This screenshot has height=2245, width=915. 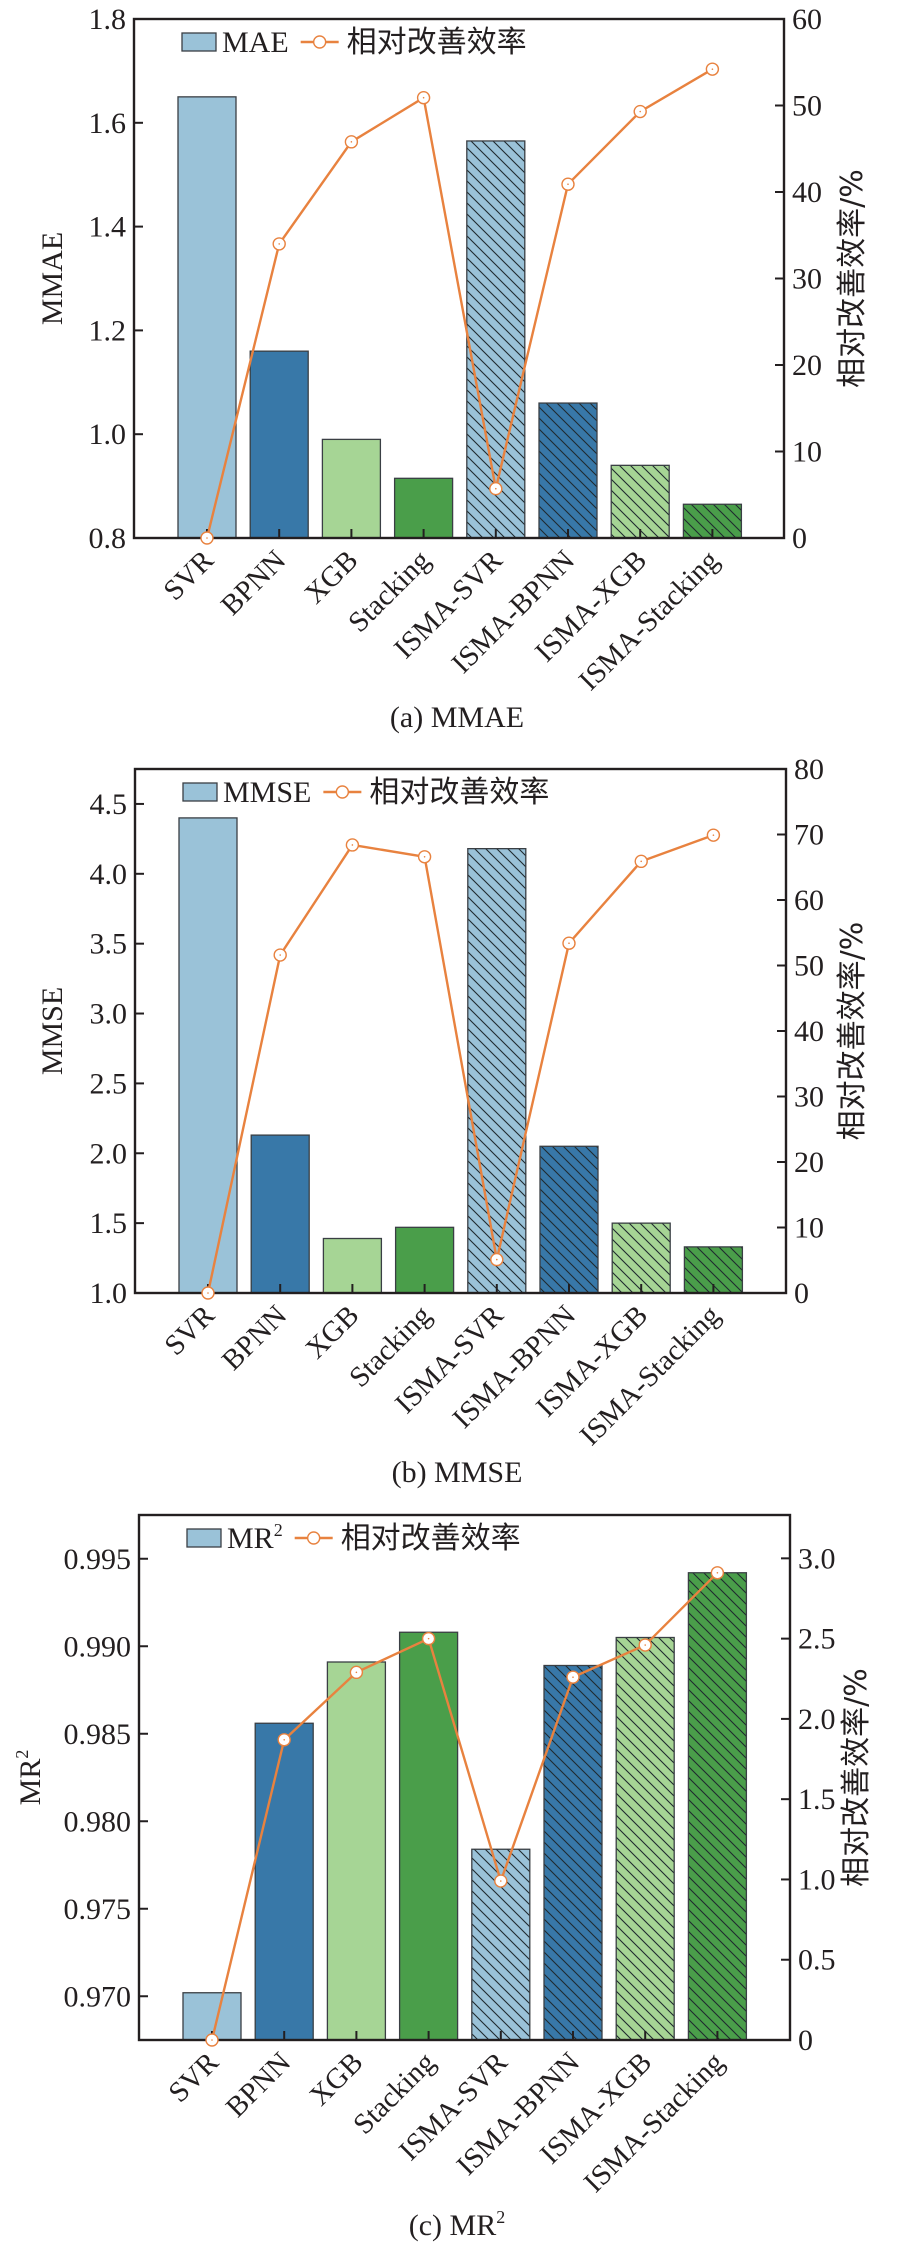 What do you see at coordinates (98, 1996) in the screenshot?
I see `y-tick-label-left: 0.970` at bounding box center [98, 1996].